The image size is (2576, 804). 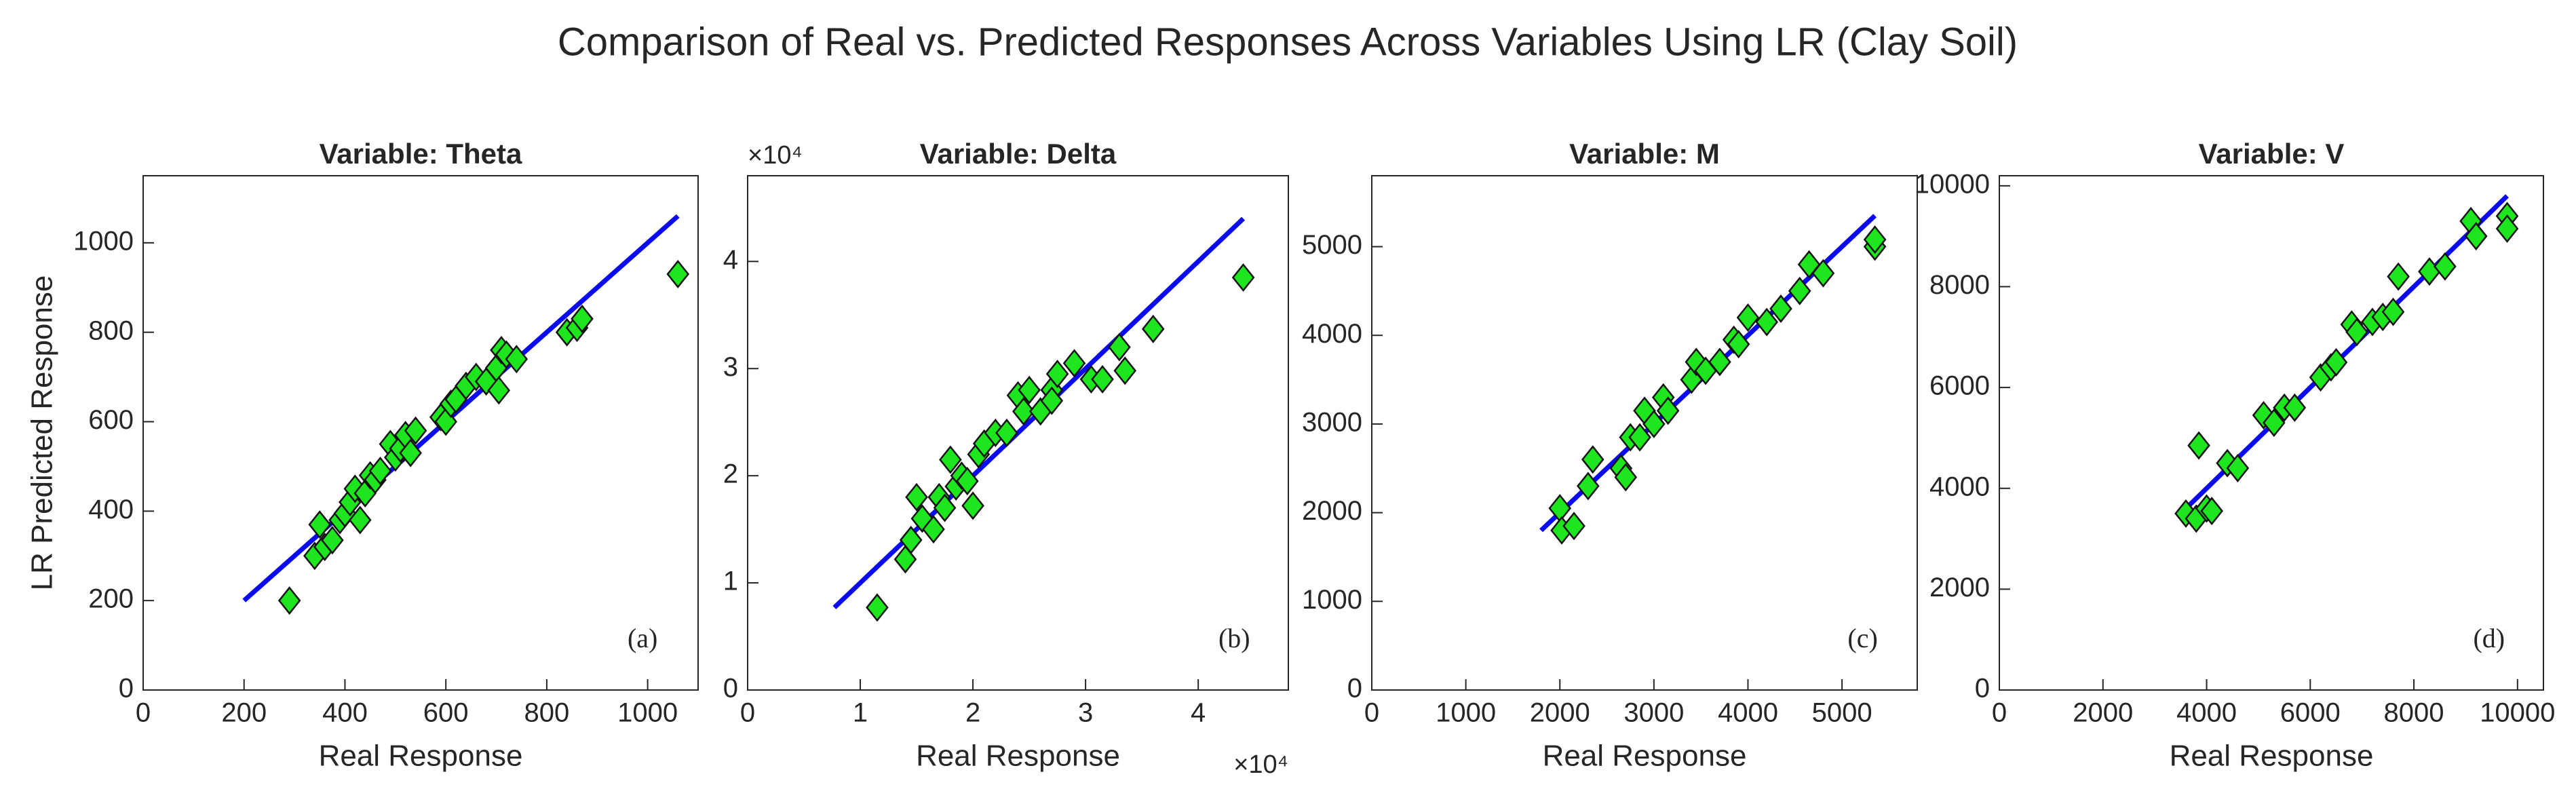 What do you see at coordinates (111, 509) in the screenshot?
I see `y-tick-label: 400` at bounding box center [111, 509].